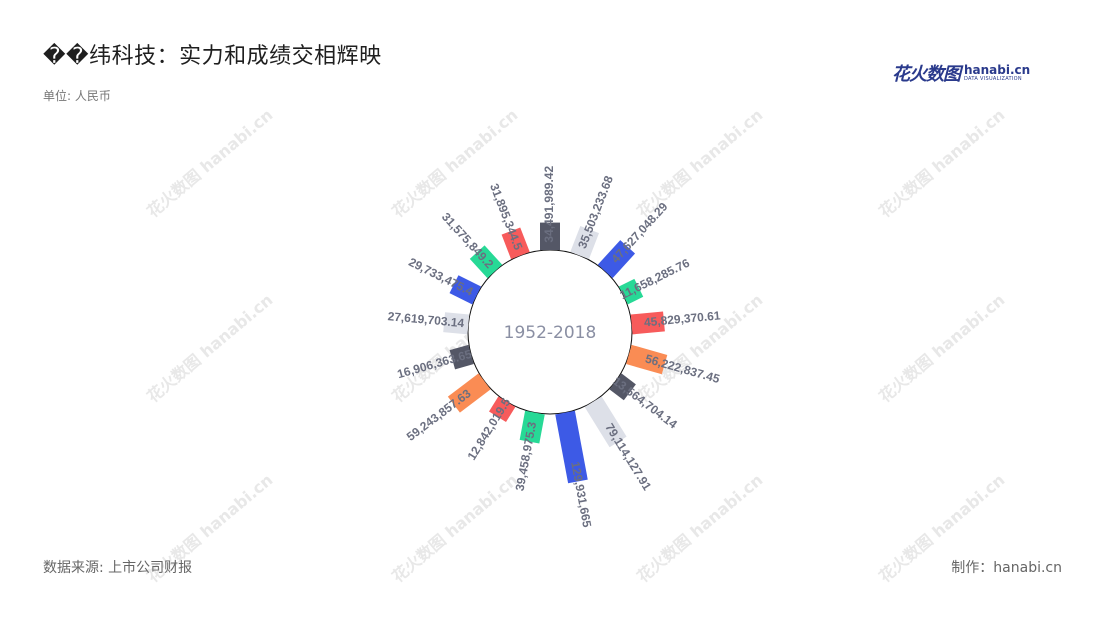 The height and width of the screenshot is (620, 1100). I want to click on bar-value-label: 12,842,019.5, so click(488, 428).